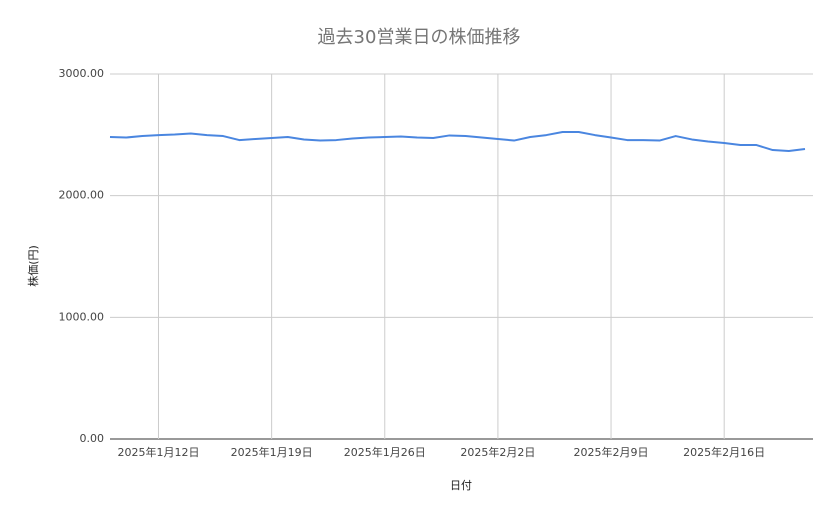 The image size is (839, 519). I want to click on y-tick-label: 3000.00, so click(82, 73).